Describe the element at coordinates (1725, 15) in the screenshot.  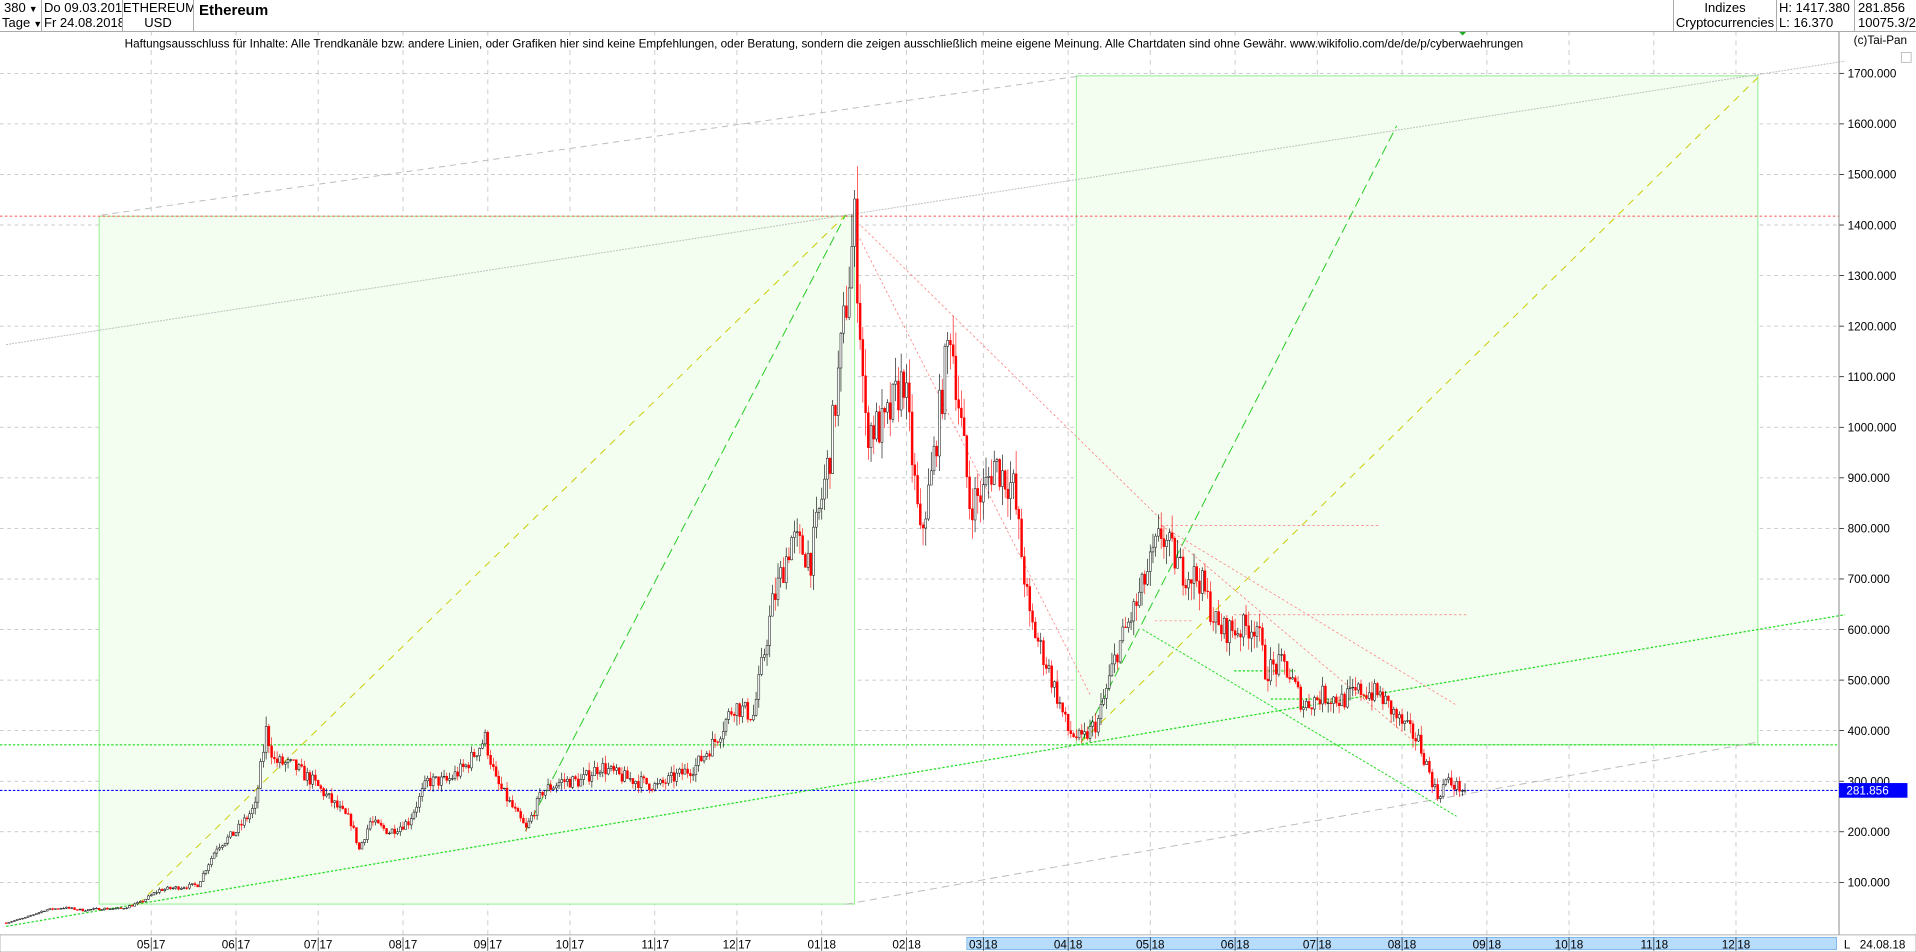
I see `category-box: Indizes Cryptocurrencies` at that location.